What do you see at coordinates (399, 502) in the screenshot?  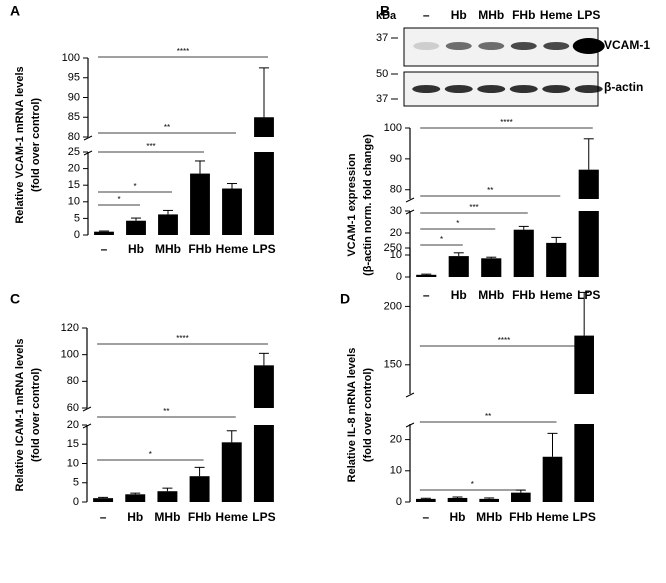 I see `y-tick-label: 0` at bounding box center [399, 502].